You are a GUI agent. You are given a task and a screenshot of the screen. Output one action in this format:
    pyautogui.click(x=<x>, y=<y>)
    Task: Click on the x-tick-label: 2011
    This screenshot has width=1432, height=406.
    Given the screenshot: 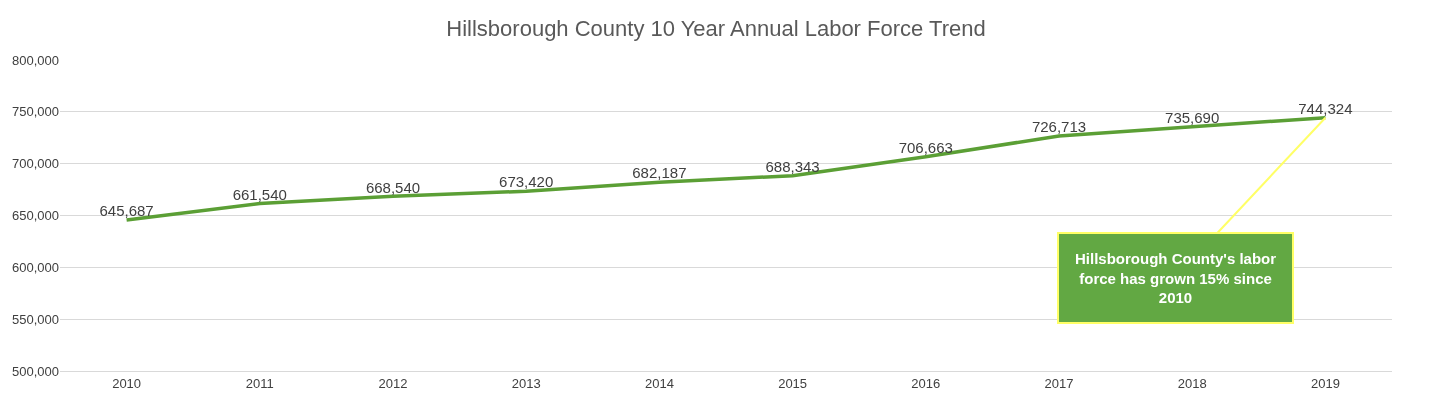 What is the action you would take?
    pyautogui.click(x=259, y=383)
    